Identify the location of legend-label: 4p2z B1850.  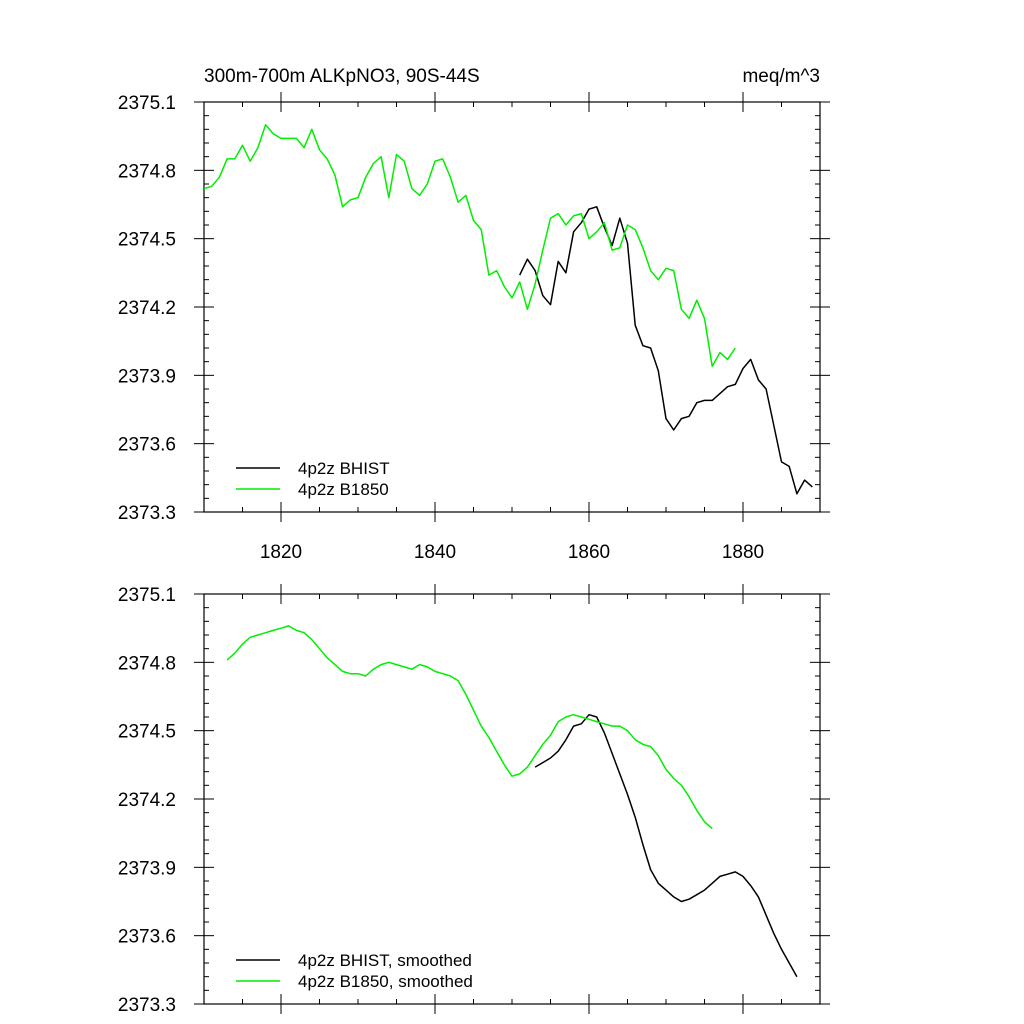
(343, 489).